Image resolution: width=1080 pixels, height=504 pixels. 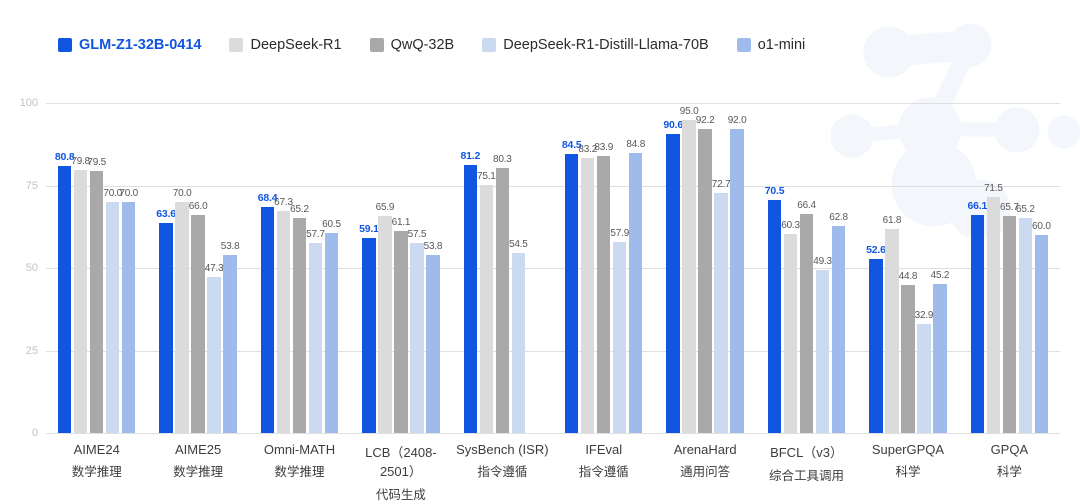 What do you see at coordinates (721, 185) in the screenshot?
I see `bar-value-label: 72.7` at bounding box center [721, 185].